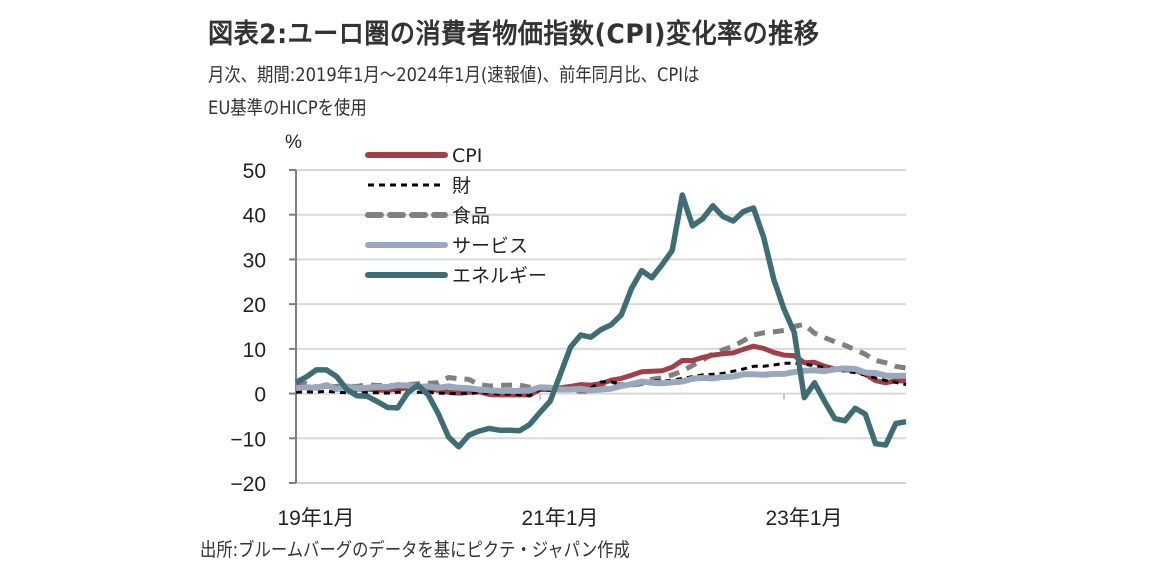  What do you see at coordinates (514, 34) in the screenshot?
I see `chart-title: 図表2:ユーロ圏の消費者物価指数(CPI)変化率の推移` at bounding box center [514, 34].